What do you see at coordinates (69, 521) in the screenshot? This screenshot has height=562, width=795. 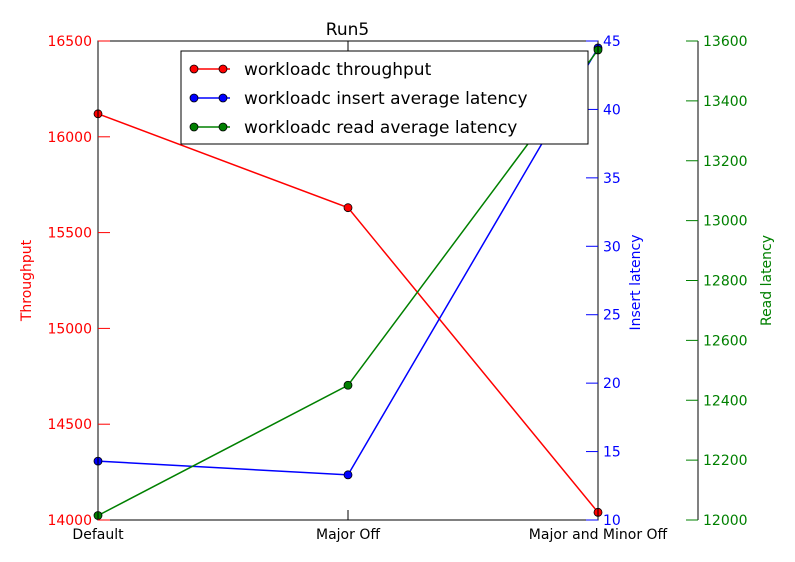 I see `throughput-tick-label: 14000` at bounding box center [69, 521].